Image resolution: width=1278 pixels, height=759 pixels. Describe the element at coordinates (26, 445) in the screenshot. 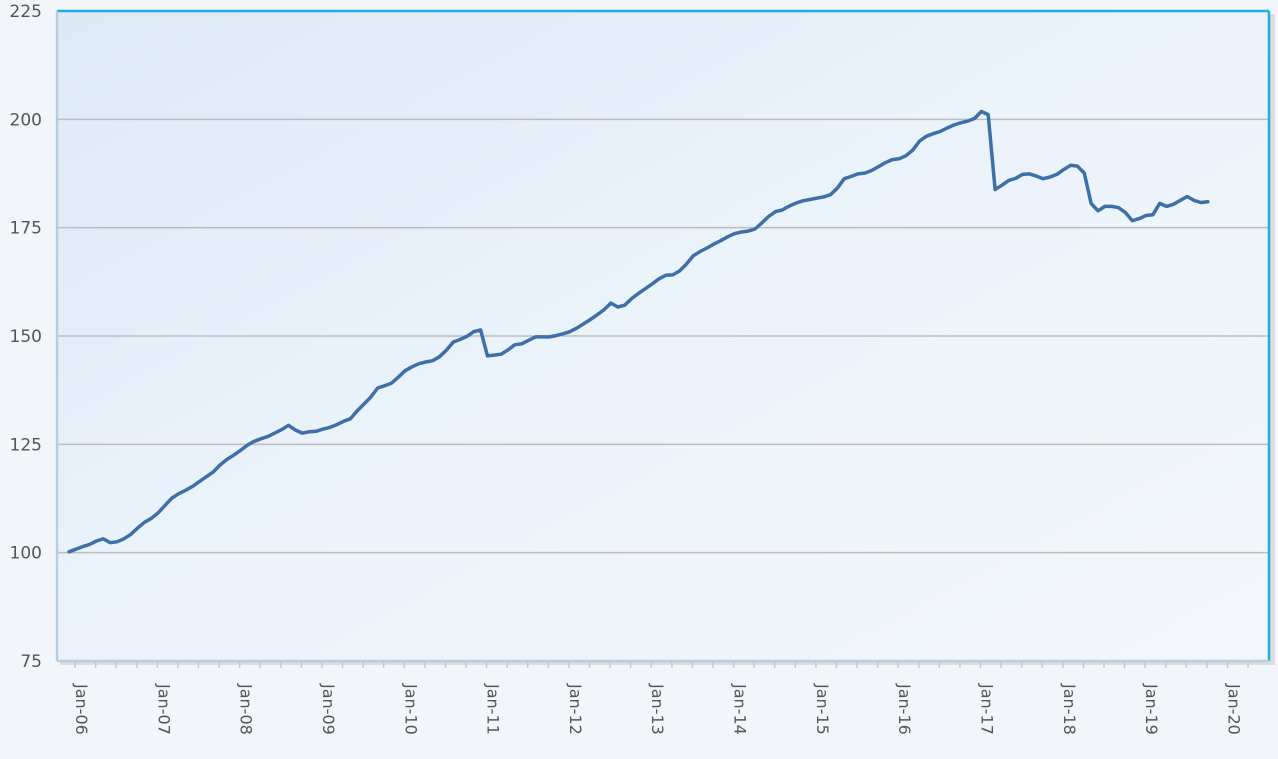

I see `y-axis-label: 125` at that location.